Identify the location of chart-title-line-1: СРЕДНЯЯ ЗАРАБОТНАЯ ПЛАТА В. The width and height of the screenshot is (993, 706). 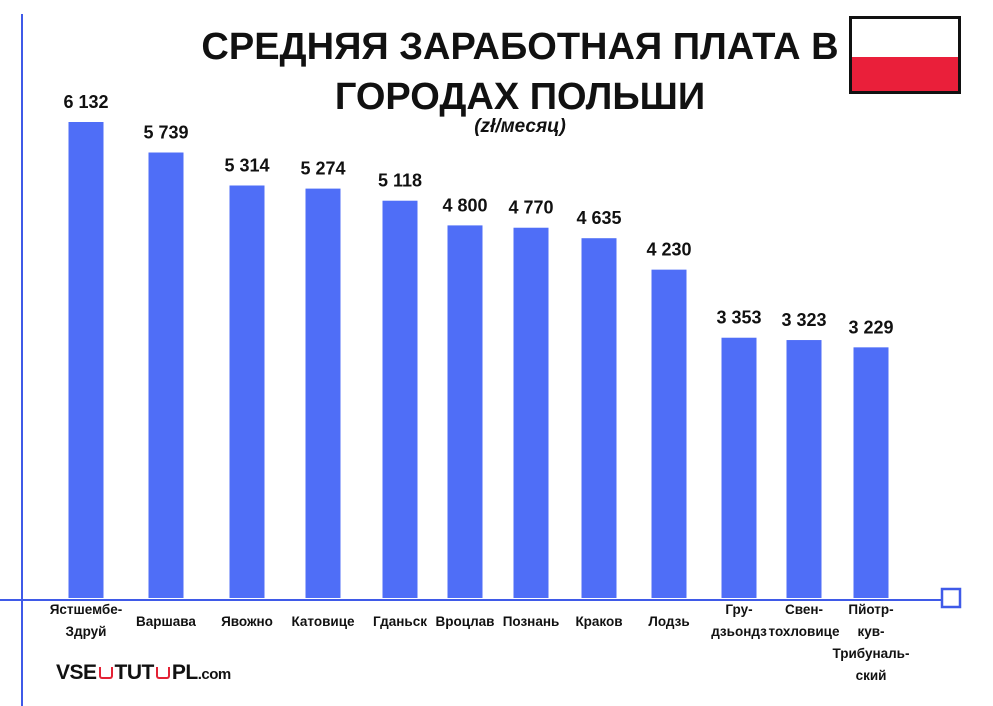
(520, 47).